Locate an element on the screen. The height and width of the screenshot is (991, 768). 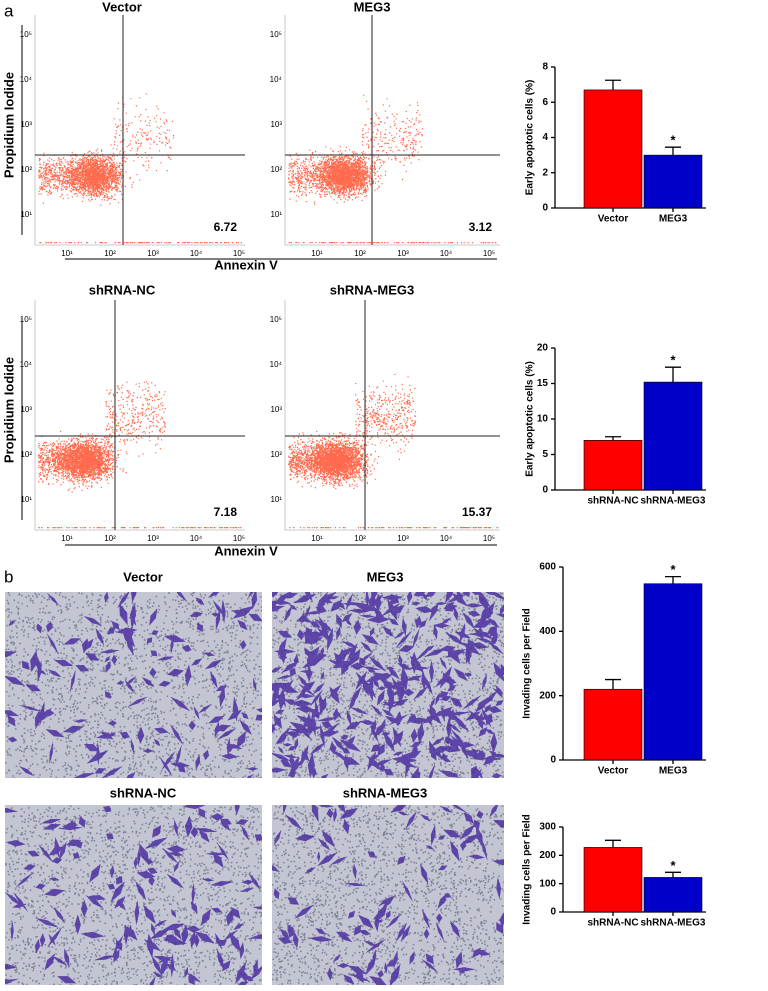
image-title: shRNA-NC is located at coordinates (143, 792).